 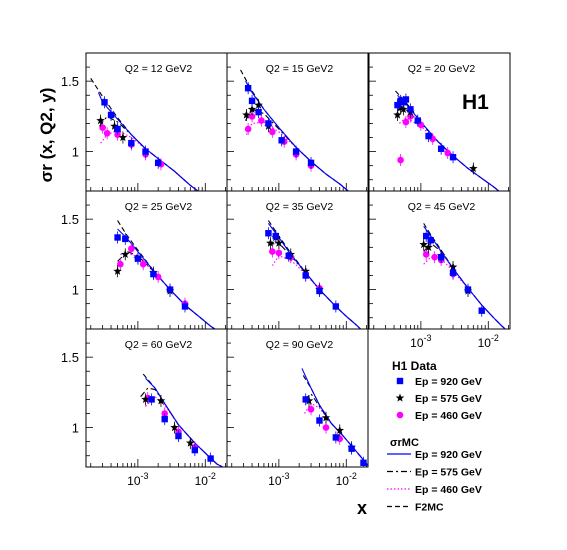 I want to click on x-tick-label: 10⁻³, so click(x=278, y=479).